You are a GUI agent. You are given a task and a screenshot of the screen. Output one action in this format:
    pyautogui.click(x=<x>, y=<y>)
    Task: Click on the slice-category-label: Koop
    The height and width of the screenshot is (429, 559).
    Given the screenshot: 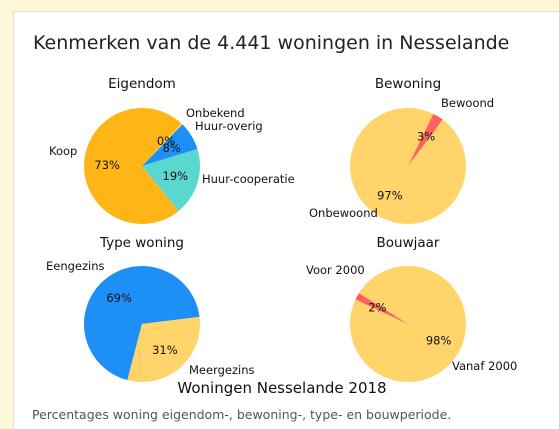 What is the action you would take?
    pyautogui.click(x=63, y=151)
    